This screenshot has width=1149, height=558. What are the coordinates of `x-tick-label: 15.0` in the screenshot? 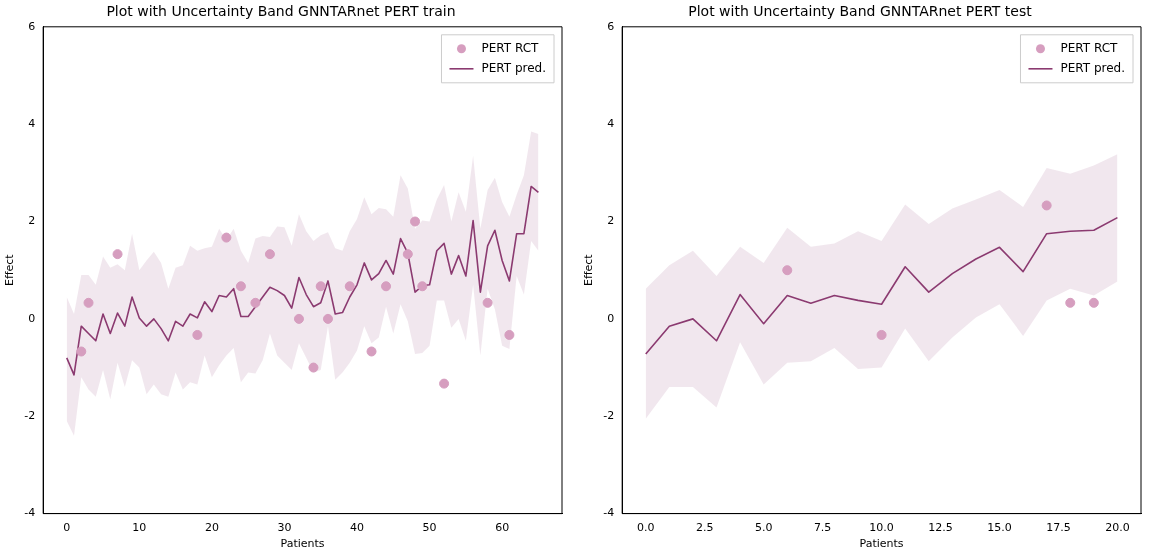 It's located at (999, 528).